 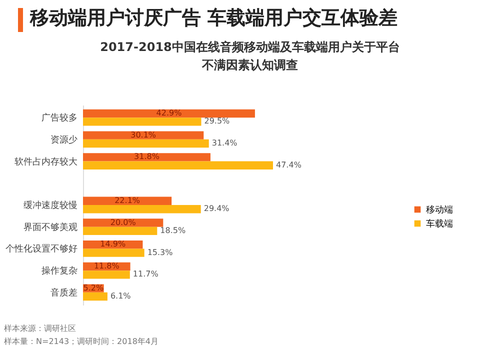 I want to click on data-label: 5.2%, so click(x=93, y=287).